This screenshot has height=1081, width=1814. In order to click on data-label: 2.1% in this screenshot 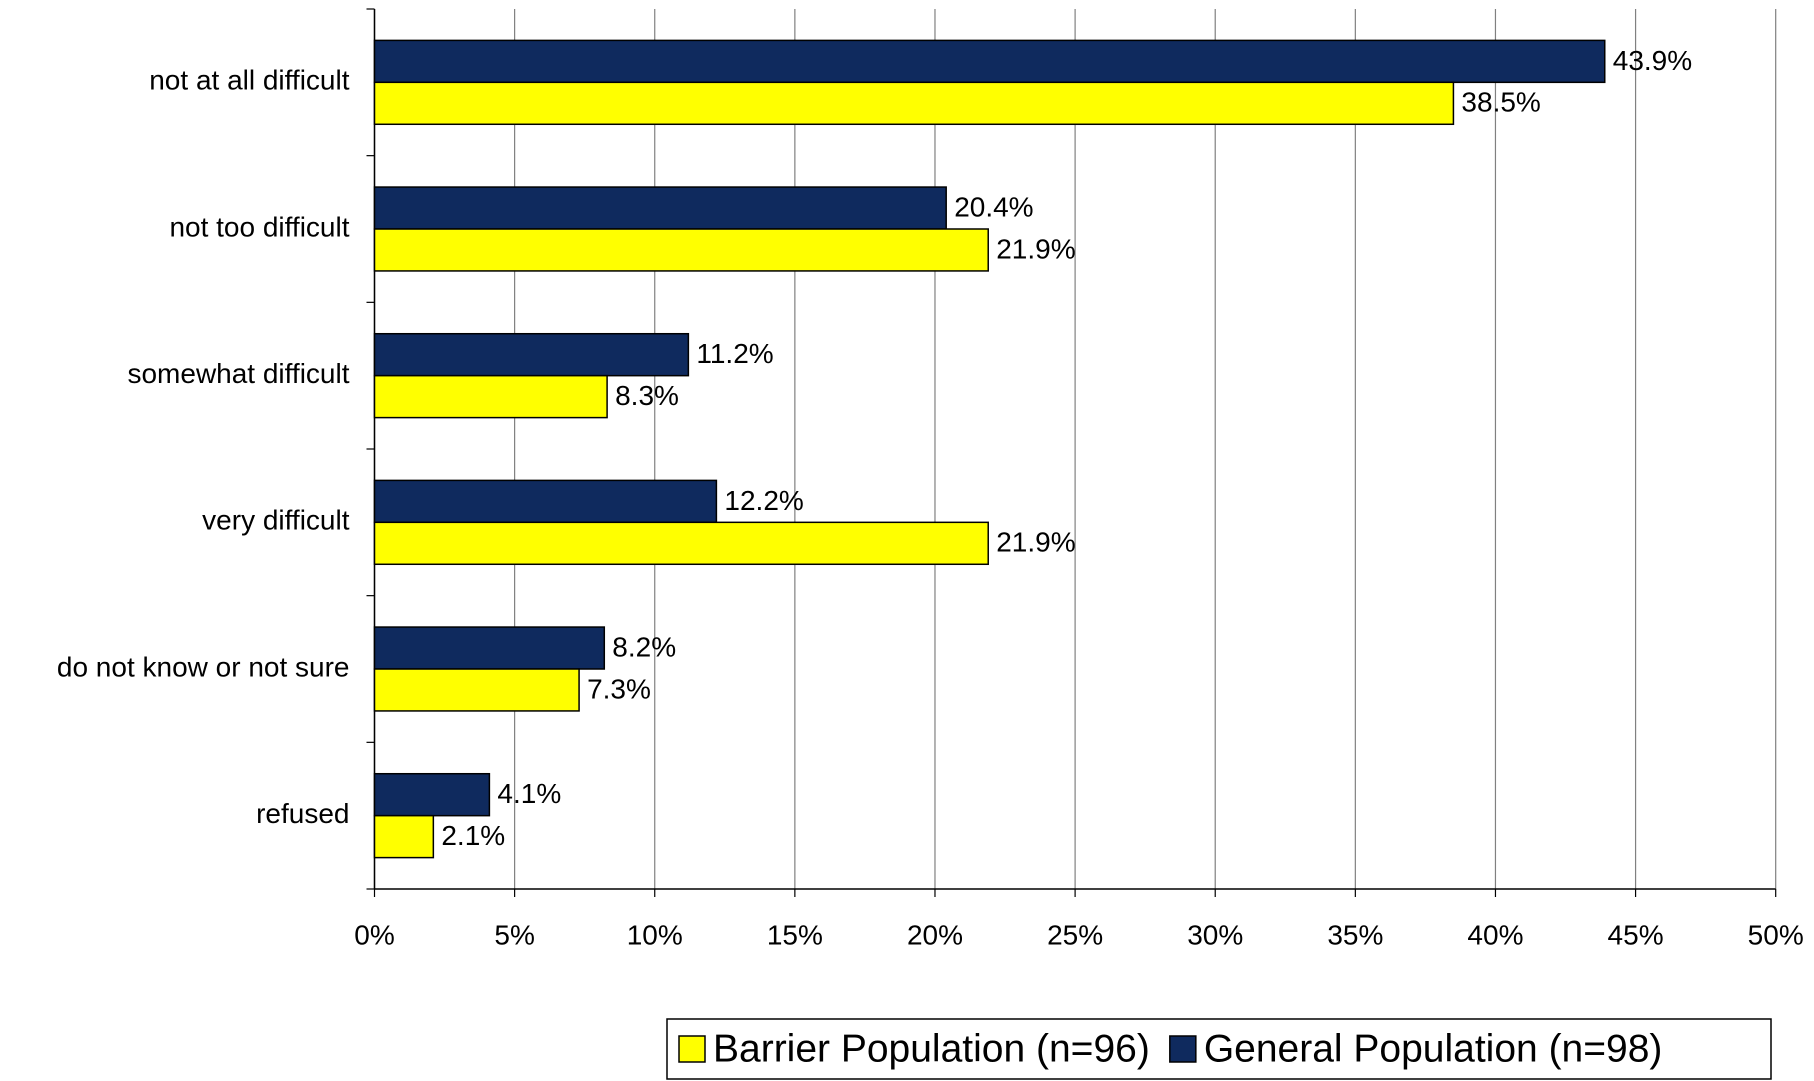, I will do `click(473, 835)`.